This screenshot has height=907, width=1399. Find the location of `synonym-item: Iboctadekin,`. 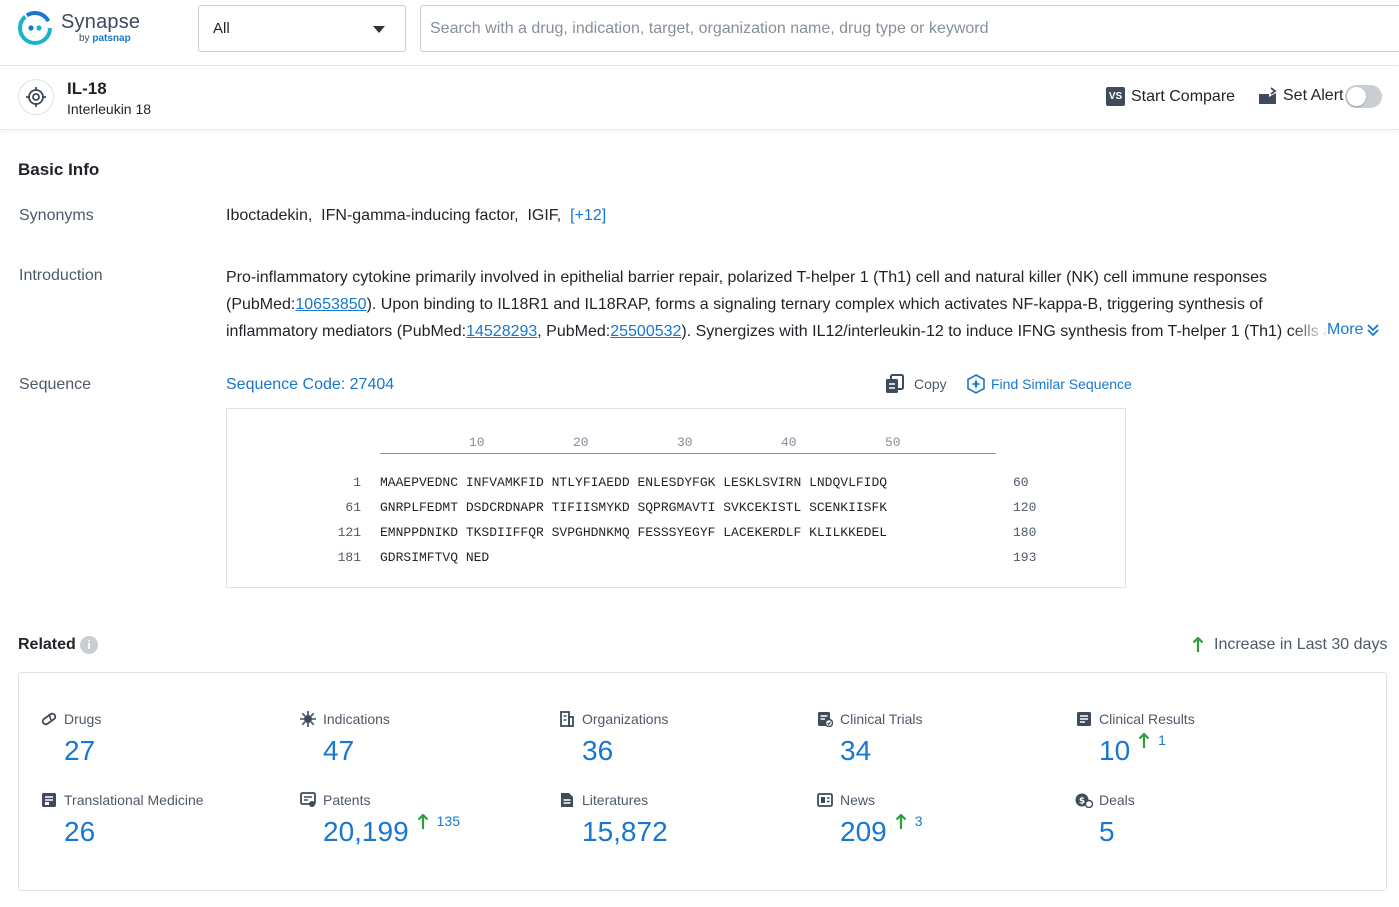

synonym-item: Iboctadekin, is located at coordinates (269, 215).